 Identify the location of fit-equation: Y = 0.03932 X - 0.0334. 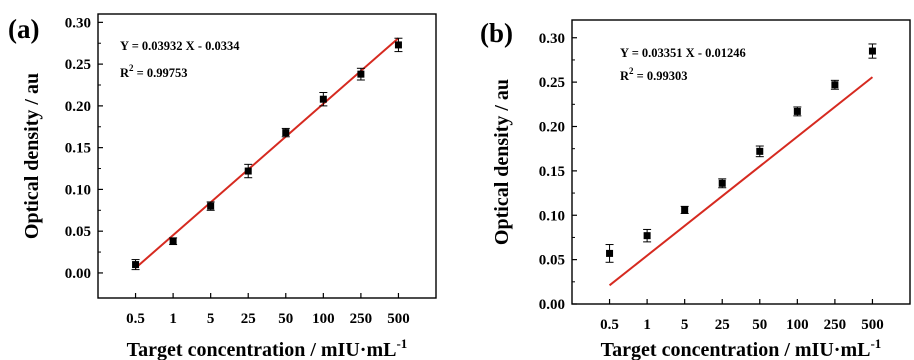
(180, 46).